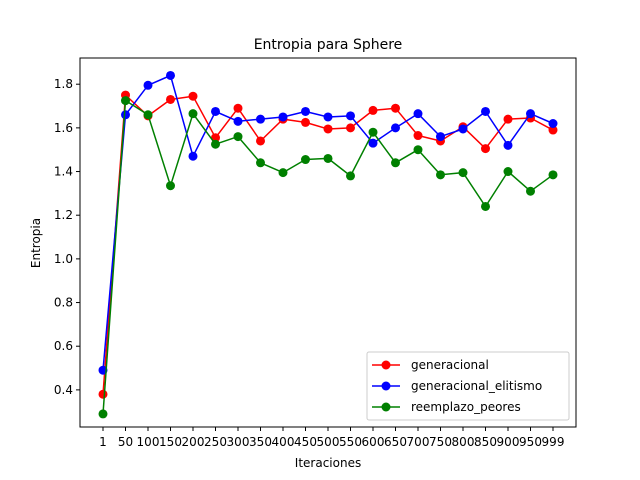  Describe the element at coordinates (305, 442) in the screenshot. I see `x-tick-label: 450` at that location.